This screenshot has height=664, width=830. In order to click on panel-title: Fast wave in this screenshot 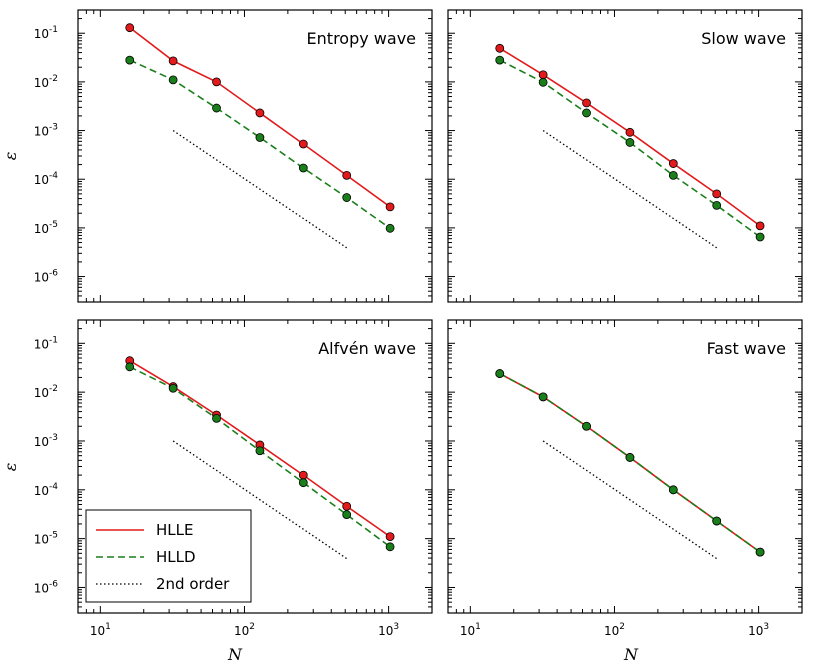, I will do `click(746, 348)`.